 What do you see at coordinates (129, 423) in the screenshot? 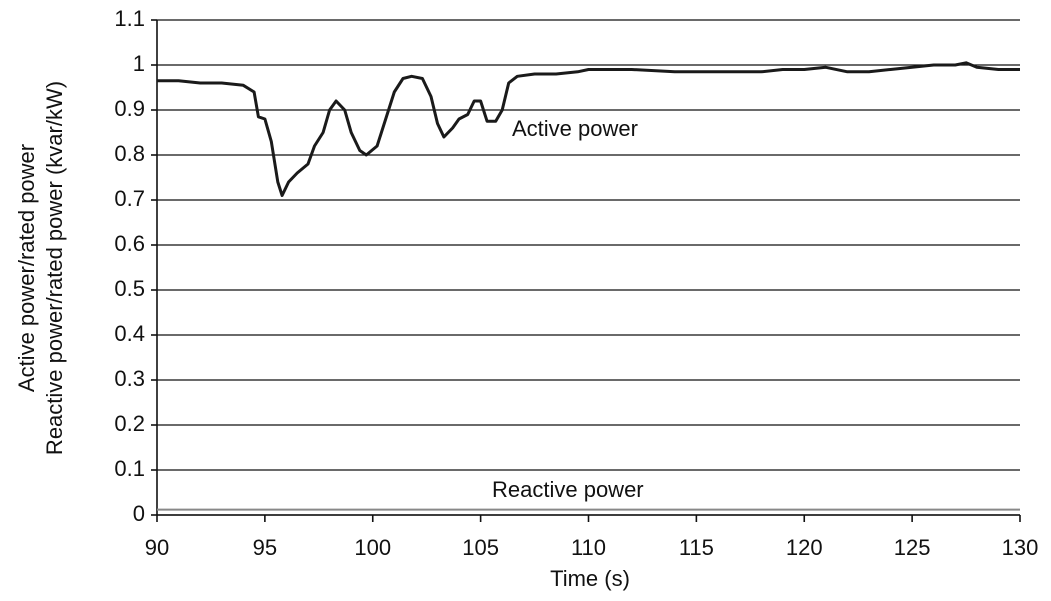
I see `y-tick-label: 0.2` at bounding box center [129, 423].